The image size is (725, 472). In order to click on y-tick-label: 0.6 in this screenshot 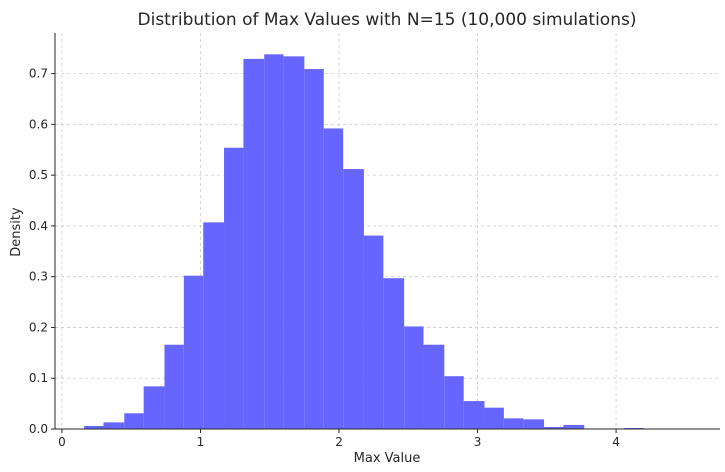, I will do `click(38, 124)`.